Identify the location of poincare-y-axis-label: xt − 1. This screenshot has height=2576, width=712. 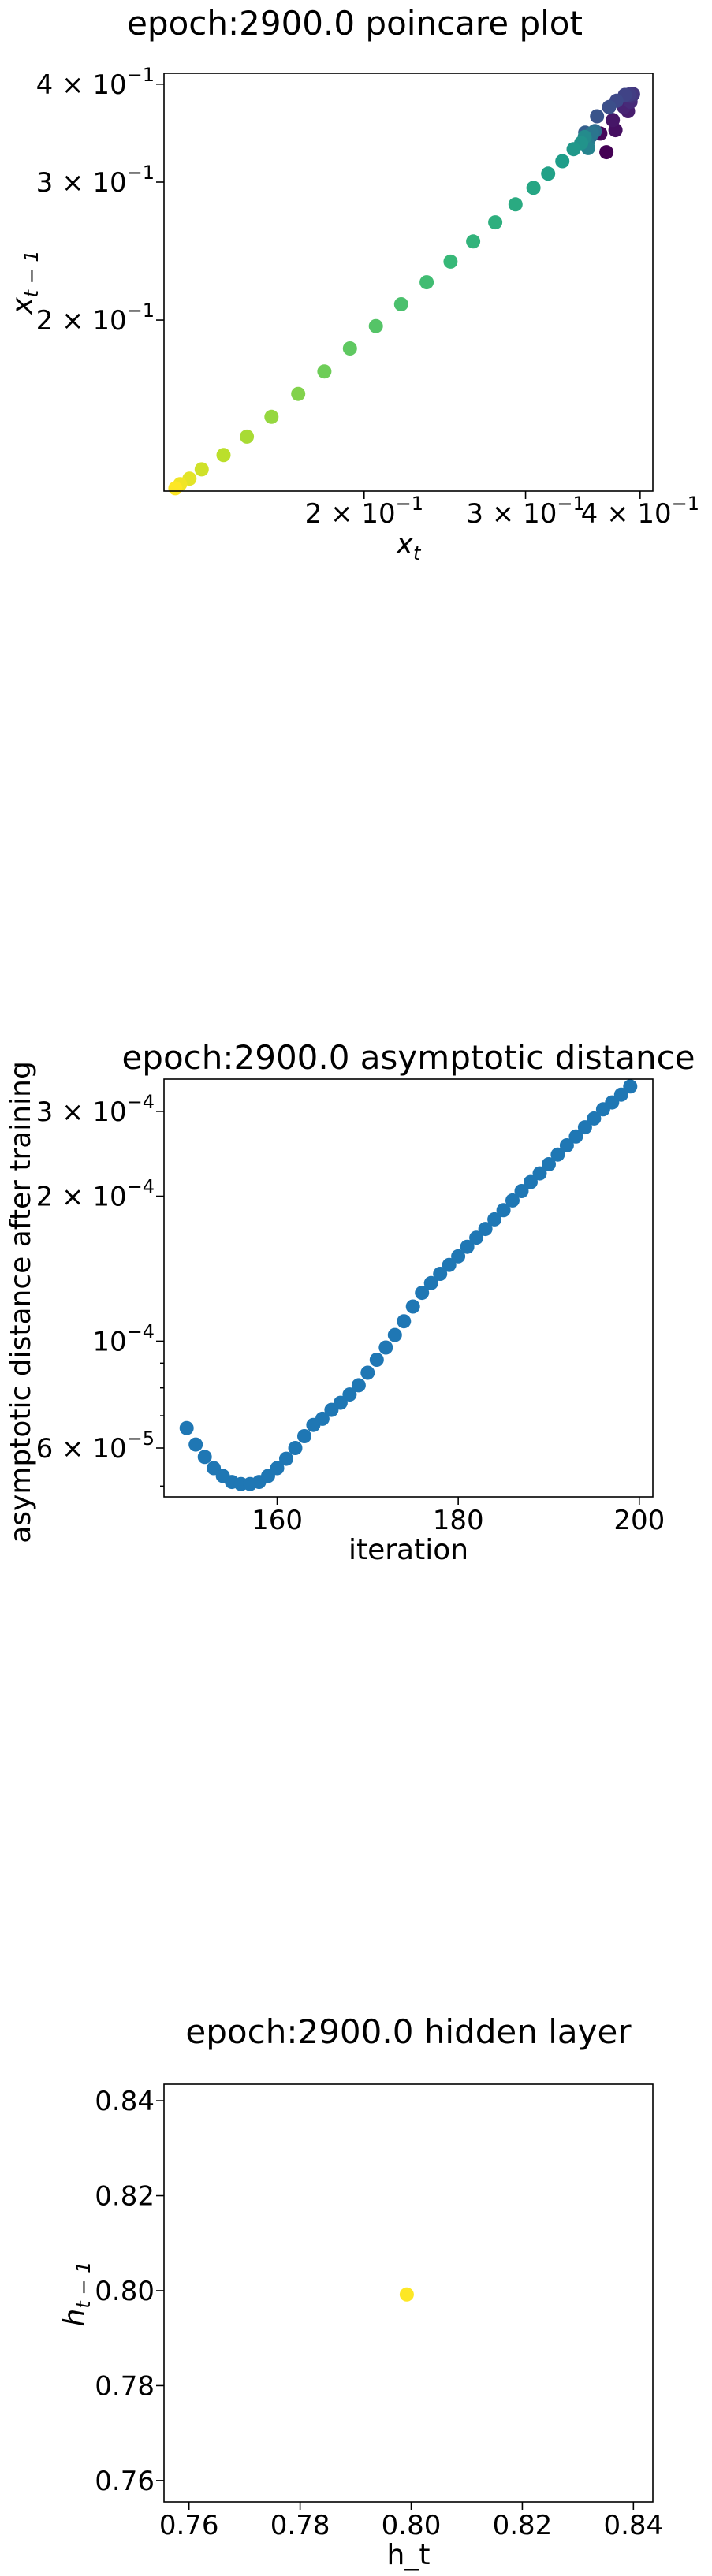
(25, 282).